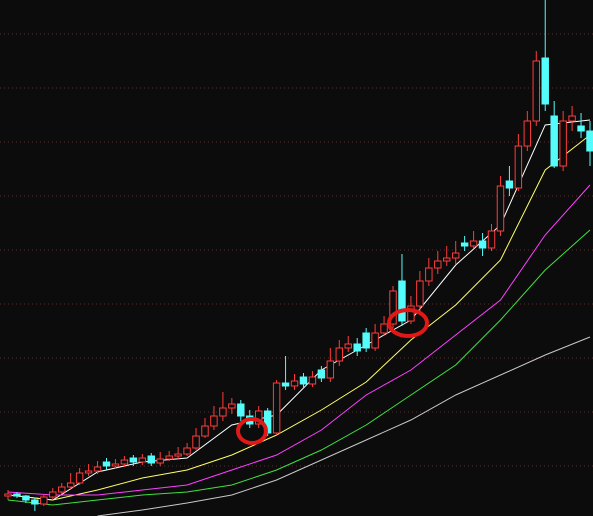 The height and width of the screenshot is (516, 593). I want to click on annotations, so click(332, 376).